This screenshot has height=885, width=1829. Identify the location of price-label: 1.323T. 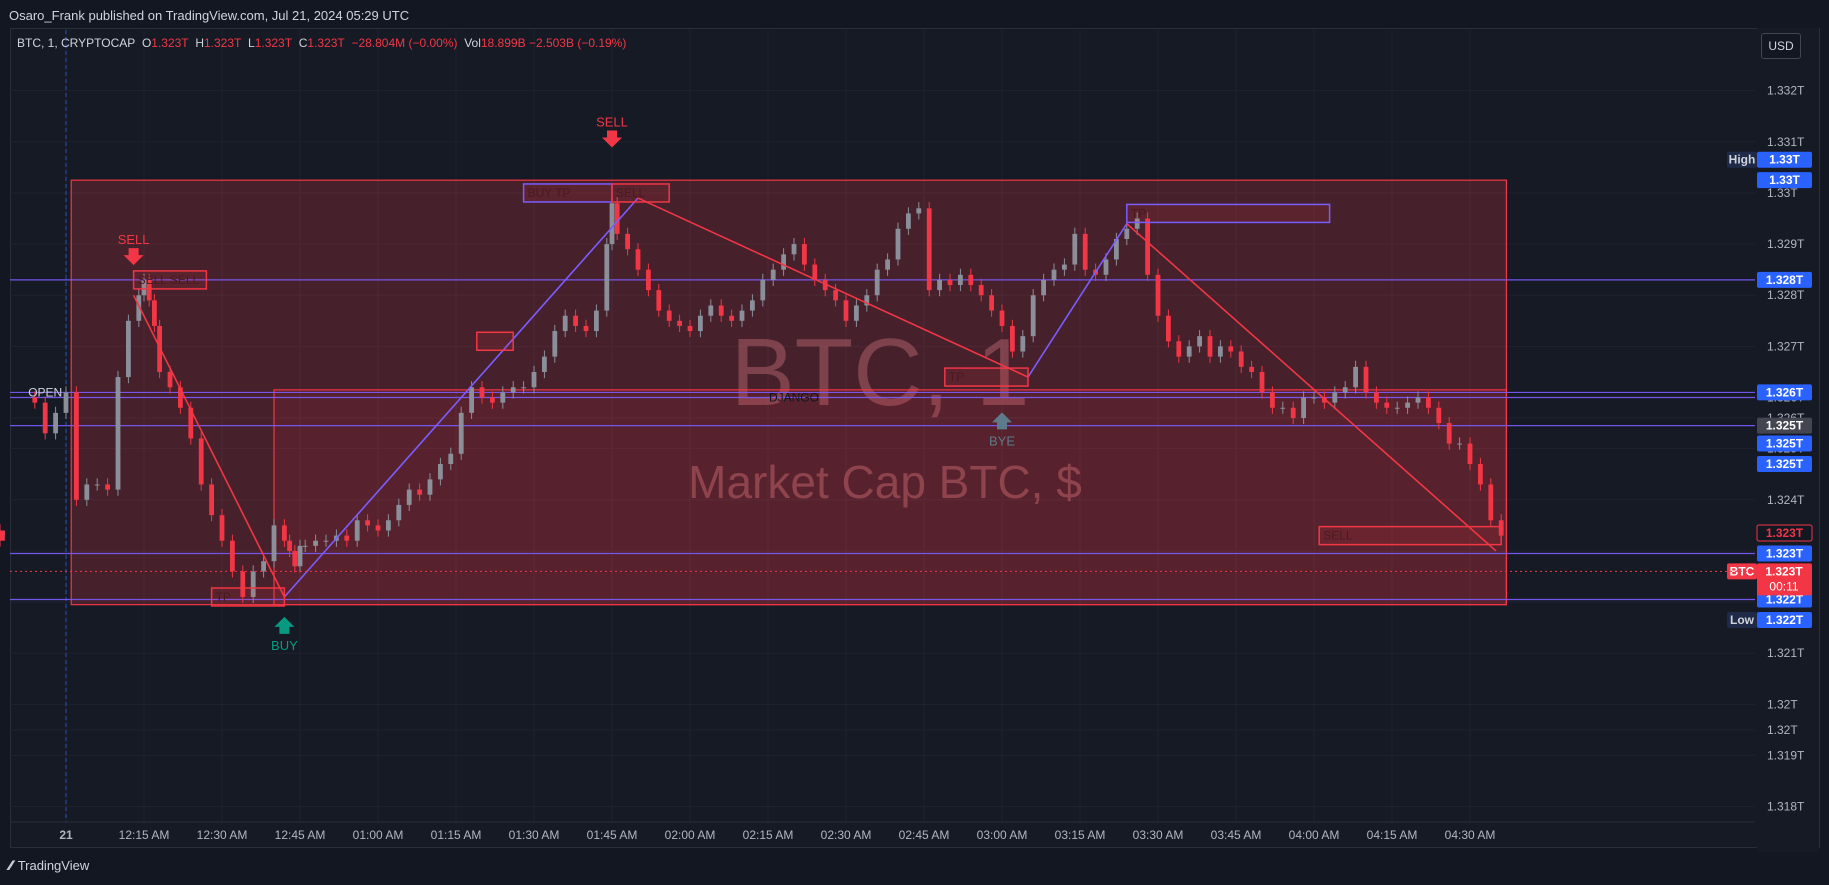
(1785, 554).